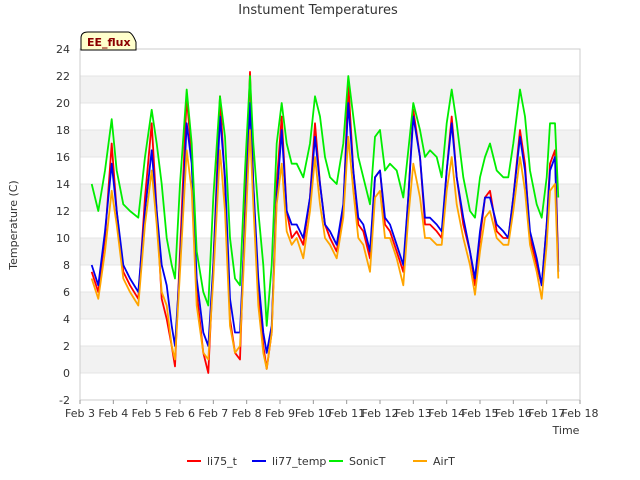 The image size is (640, 480). What do you see at coordinates (66, 373) in the screenshot?
I see `y-tick-label: 0` at bounding box center [66, 373].